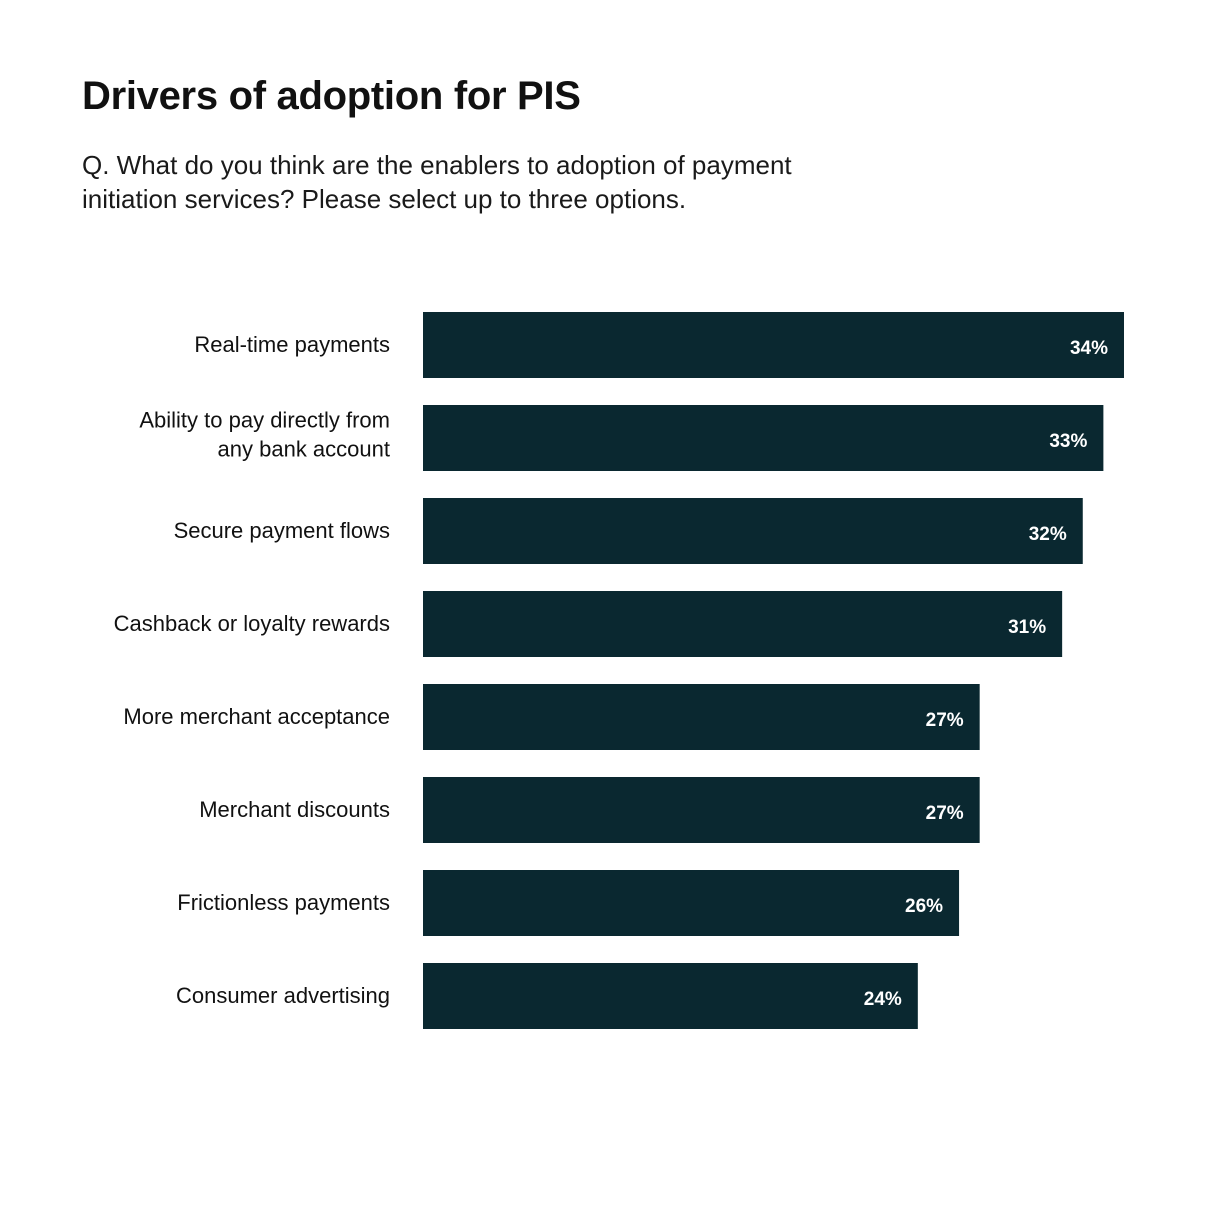  What do you see at coordinates (1068, 441) in the screenshot?
I see `value-label-1: 33%` at bounding box center [1068, 441].